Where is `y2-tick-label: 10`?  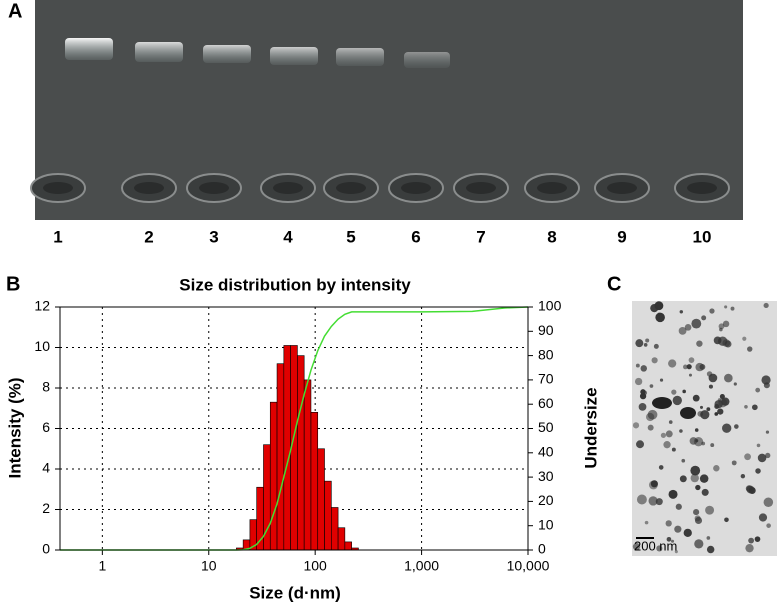 y2-tick-label: 10 is located at coordinates (546, 524).